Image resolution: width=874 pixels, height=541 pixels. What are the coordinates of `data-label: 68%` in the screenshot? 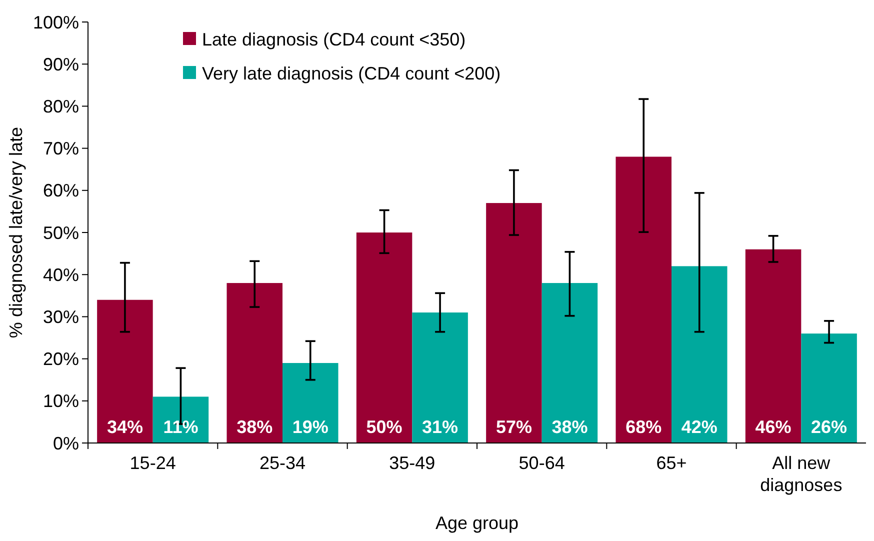 It's located at (644, 427).